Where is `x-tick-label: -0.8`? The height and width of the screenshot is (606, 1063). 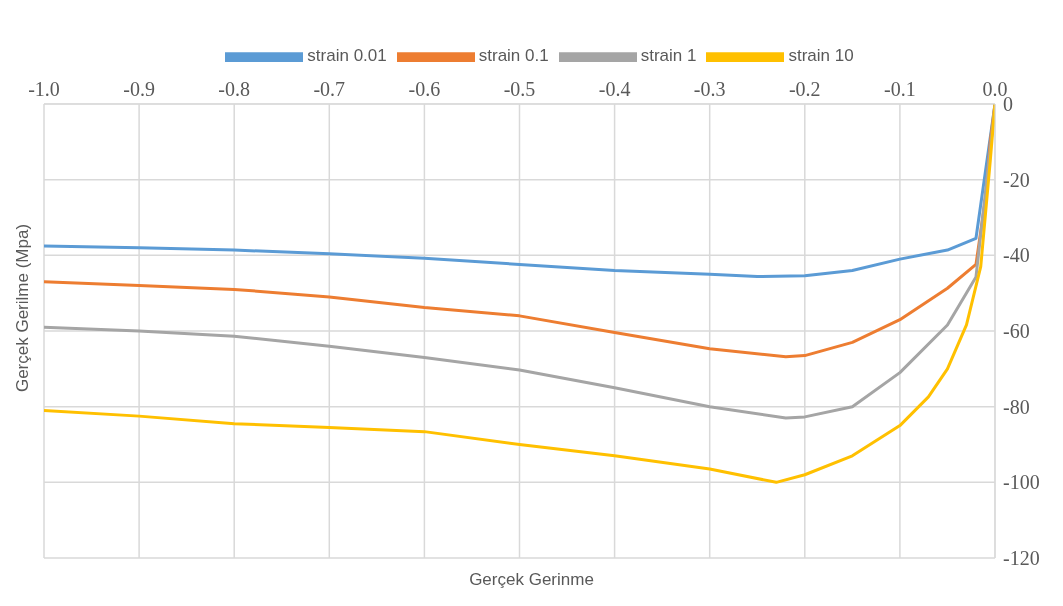 x-tick-label: -0.8 is located at coordinates (234, 89).